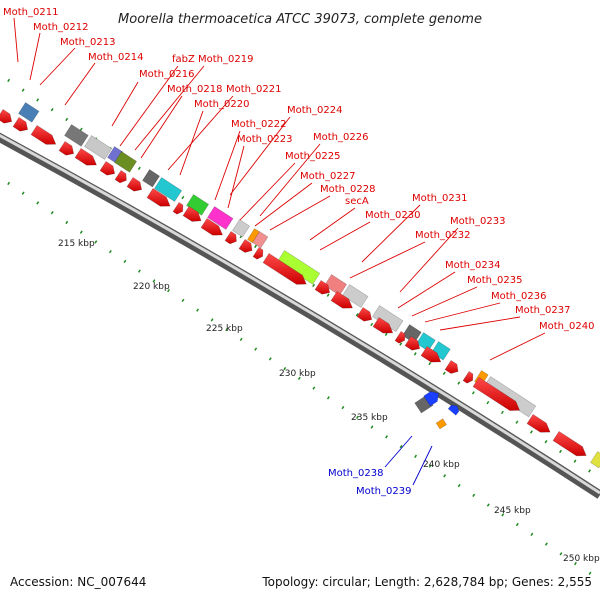 The width and height of the screenshot is (600, 600). I want to click on gene-label: Moth_0220, so click(221, 104).